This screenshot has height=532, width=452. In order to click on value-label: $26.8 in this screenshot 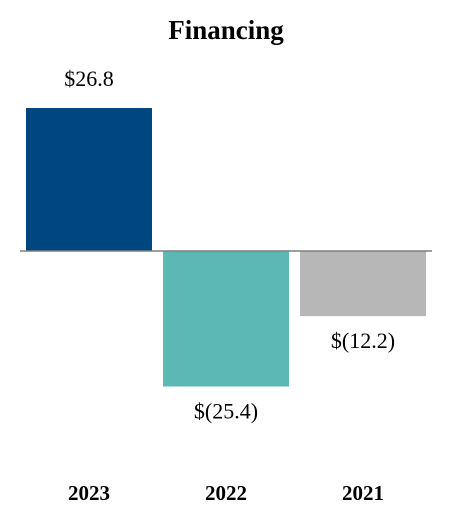, I will do `click(89, 78)`.